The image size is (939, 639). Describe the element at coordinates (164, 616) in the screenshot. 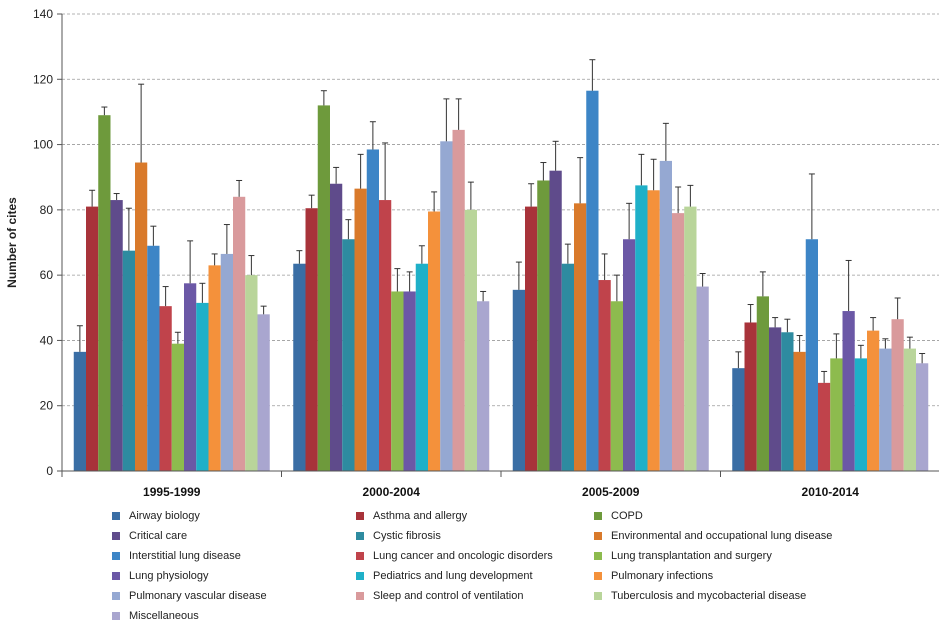

I see `legend-label: Miscellaneous` at that location.